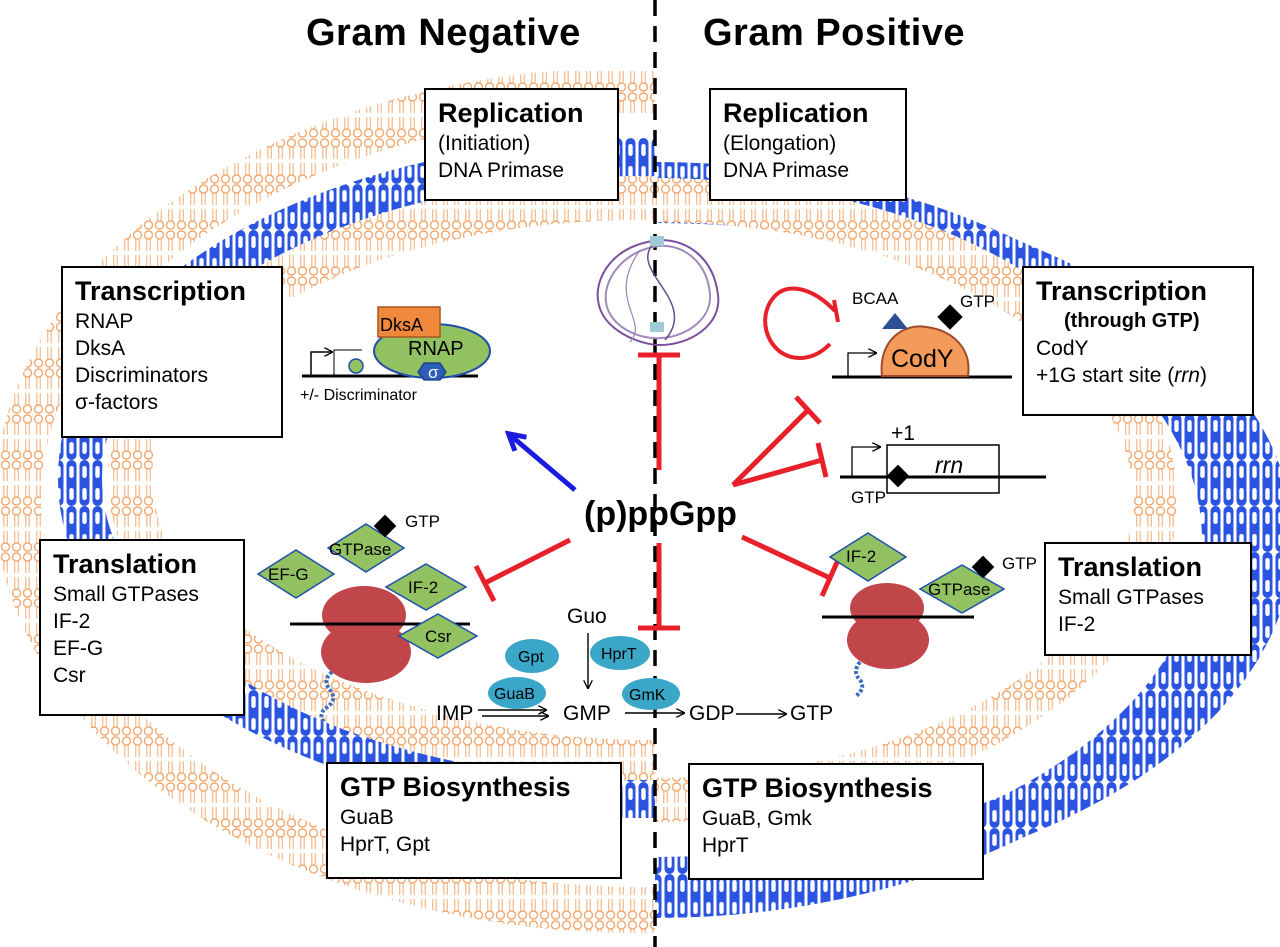  Describe the element at coordinates (78, 648) in the screenshot. I see `box-line: EF-G` at that location.